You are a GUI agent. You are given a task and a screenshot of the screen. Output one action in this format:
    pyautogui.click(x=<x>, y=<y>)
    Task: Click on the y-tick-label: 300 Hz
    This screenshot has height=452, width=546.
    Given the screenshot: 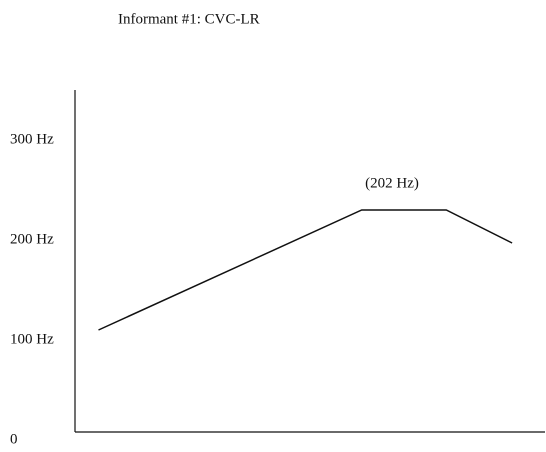 What is the action you would take?
    pyautogui.click(x=32, y=139)
    